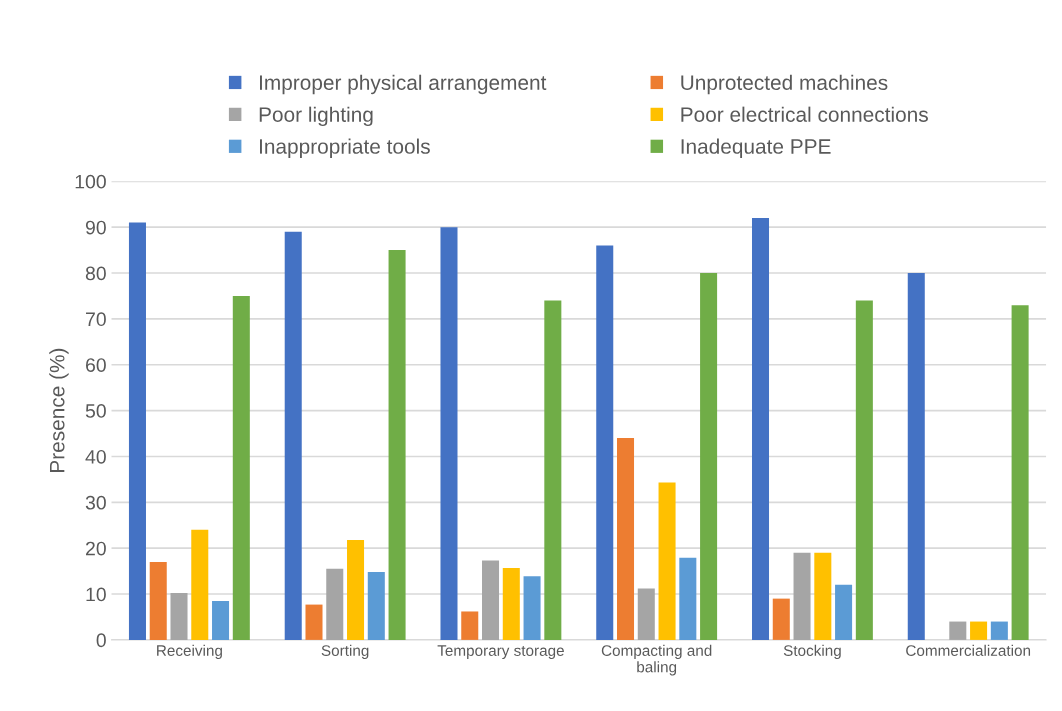 The image size is (1062, 711). I want to click on y-tick-label: 50, so click(95, 411).